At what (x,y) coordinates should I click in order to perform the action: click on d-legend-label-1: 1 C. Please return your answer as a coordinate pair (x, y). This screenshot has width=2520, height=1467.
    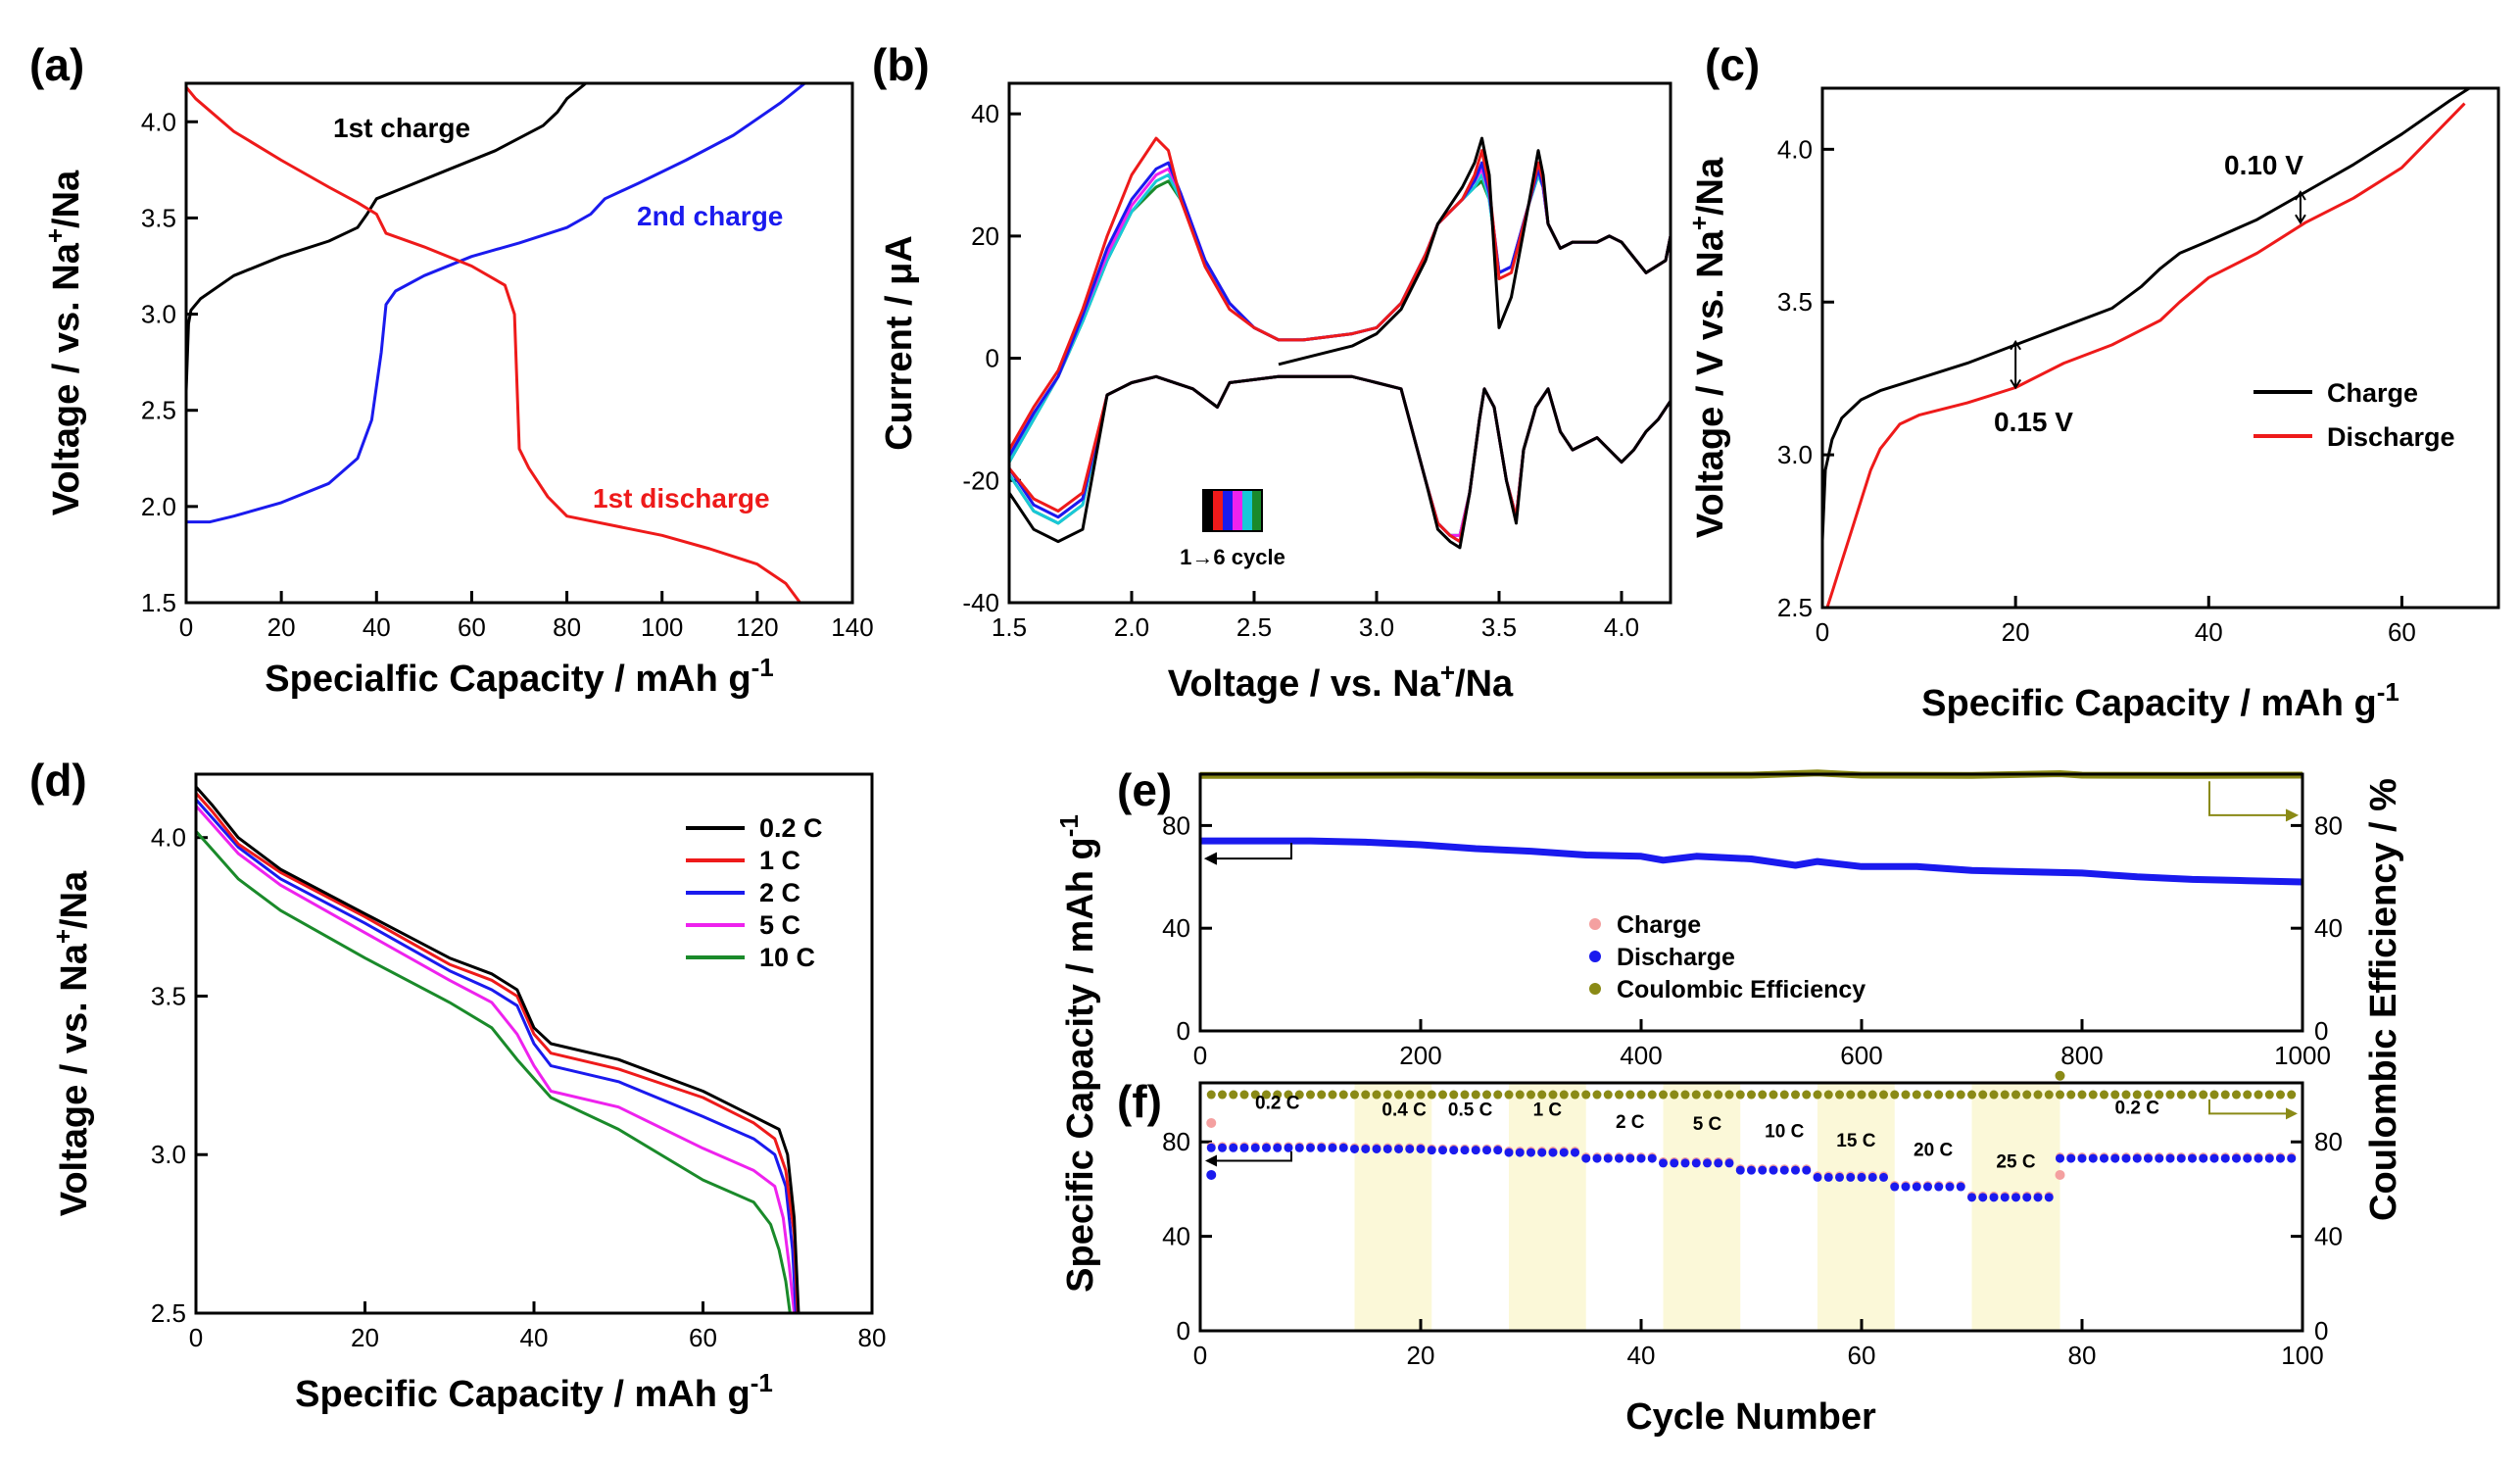
    Looking at the image, I should click on (779, 860).